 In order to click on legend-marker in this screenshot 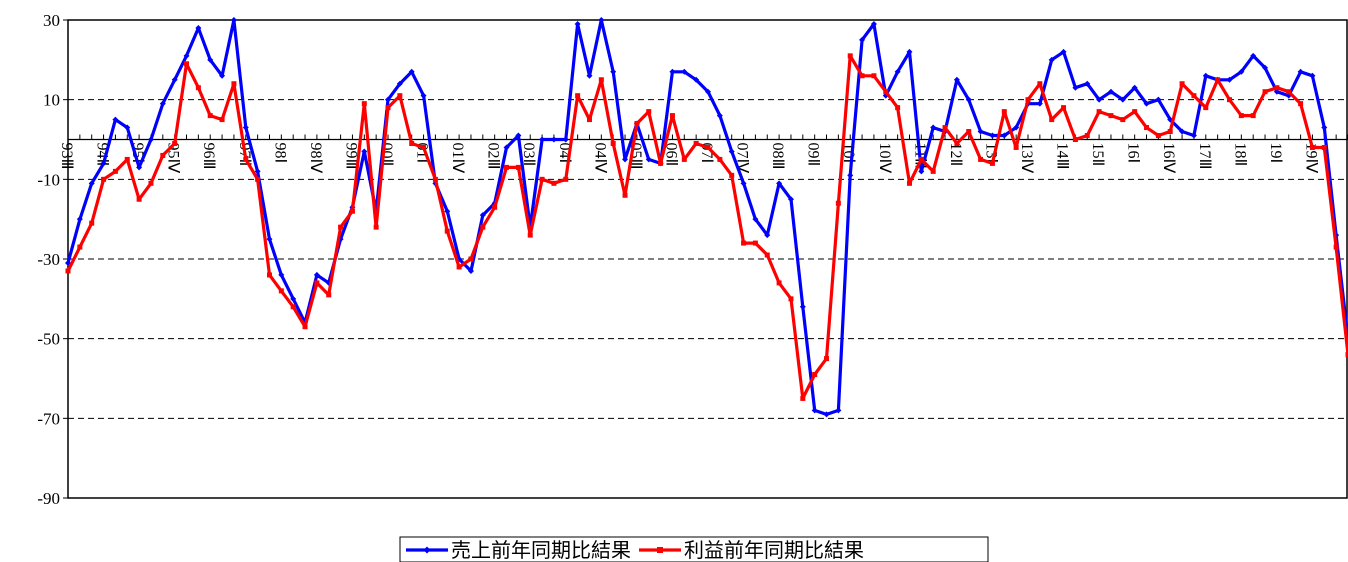, I will do `click(427, 550)`.